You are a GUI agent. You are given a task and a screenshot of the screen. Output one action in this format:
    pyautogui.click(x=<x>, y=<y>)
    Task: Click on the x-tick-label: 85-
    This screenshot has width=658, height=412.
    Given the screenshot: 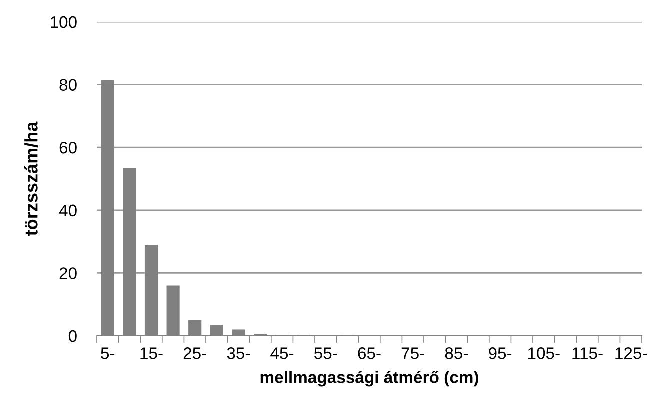 What is the action you would take?
    pyautogui.click(x=456, y=354)
    